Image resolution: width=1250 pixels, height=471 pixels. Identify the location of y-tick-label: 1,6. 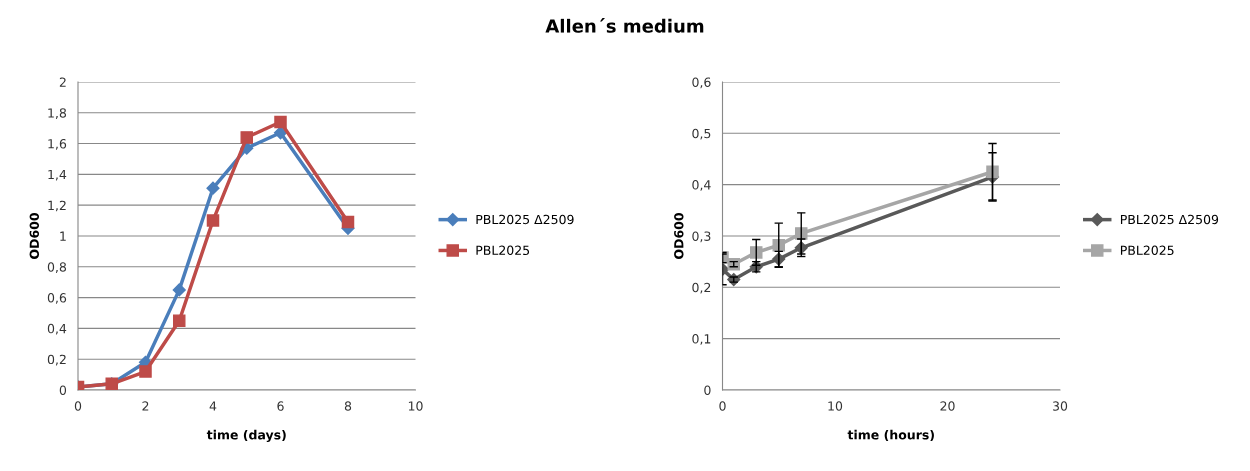
(57, 144).